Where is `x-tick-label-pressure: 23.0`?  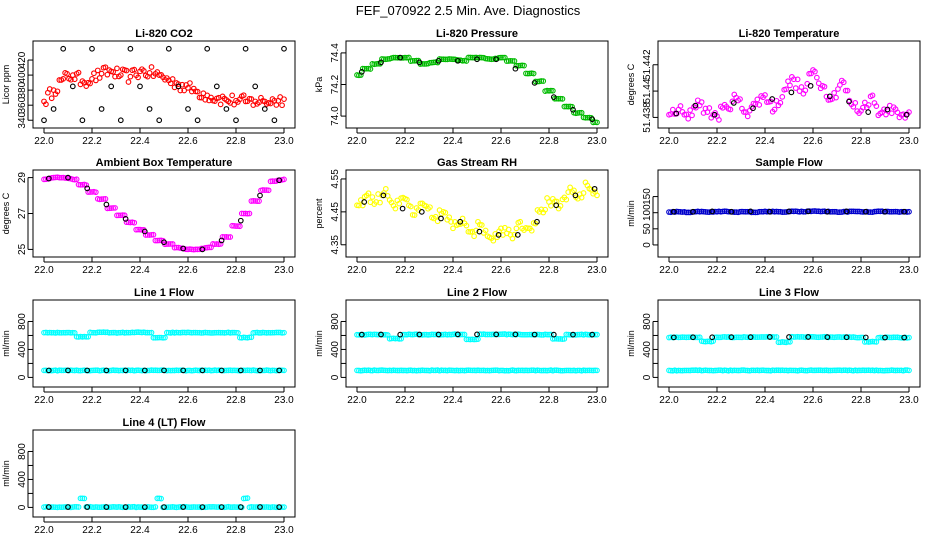 x-tick-label-pressure: 23.0 is located at coordinates (597, 141).